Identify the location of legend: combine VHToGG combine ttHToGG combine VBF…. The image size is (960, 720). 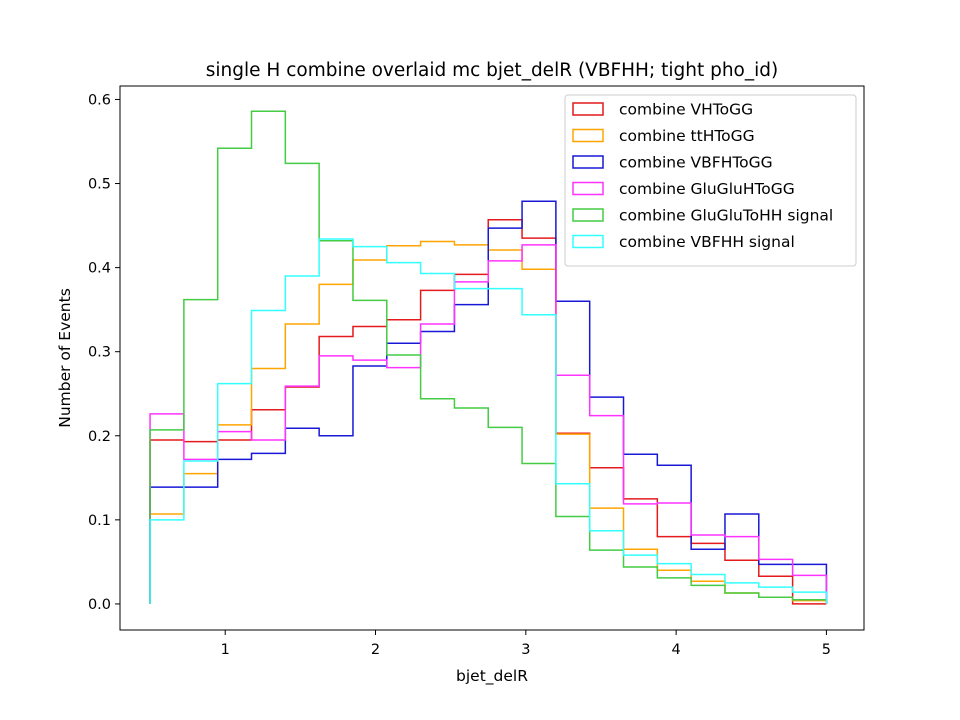
(710, 180).